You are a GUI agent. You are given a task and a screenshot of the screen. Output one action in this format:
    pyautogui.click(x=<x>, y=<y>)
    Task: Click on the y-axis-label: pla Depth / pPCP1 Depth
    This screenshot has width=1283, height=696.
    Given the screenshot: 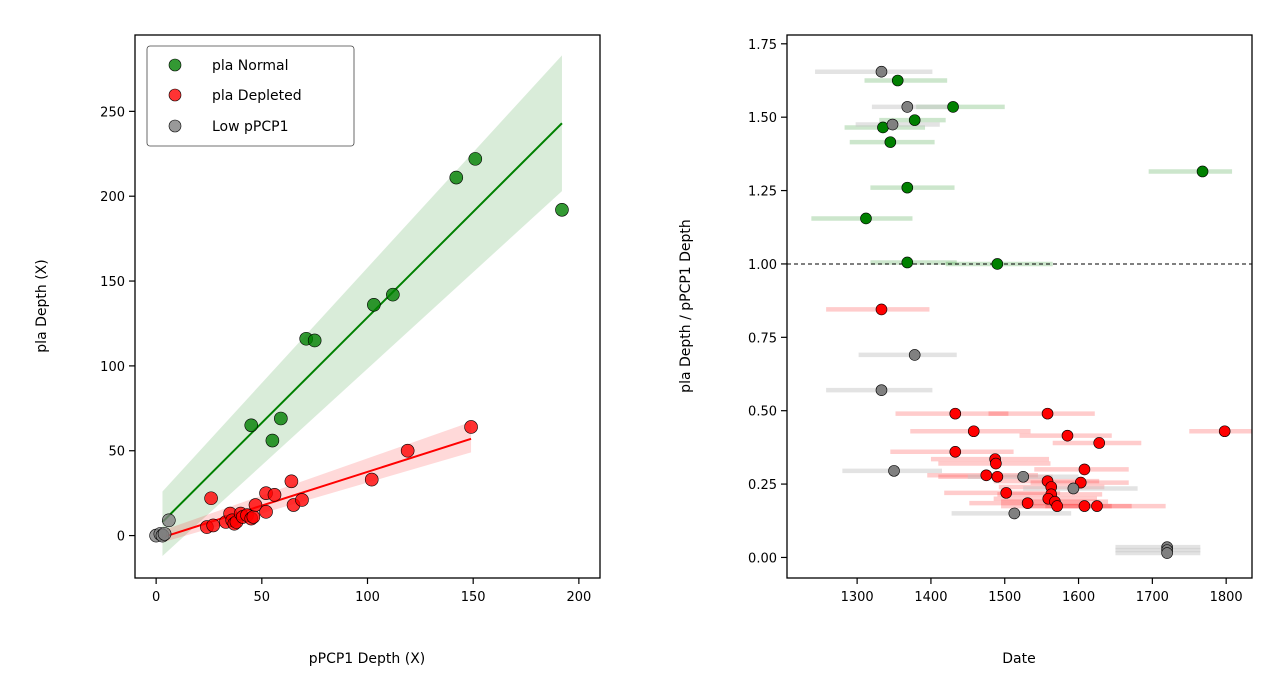 What is the action you would take?
    pyautogui.click(x=686, y=306)
    